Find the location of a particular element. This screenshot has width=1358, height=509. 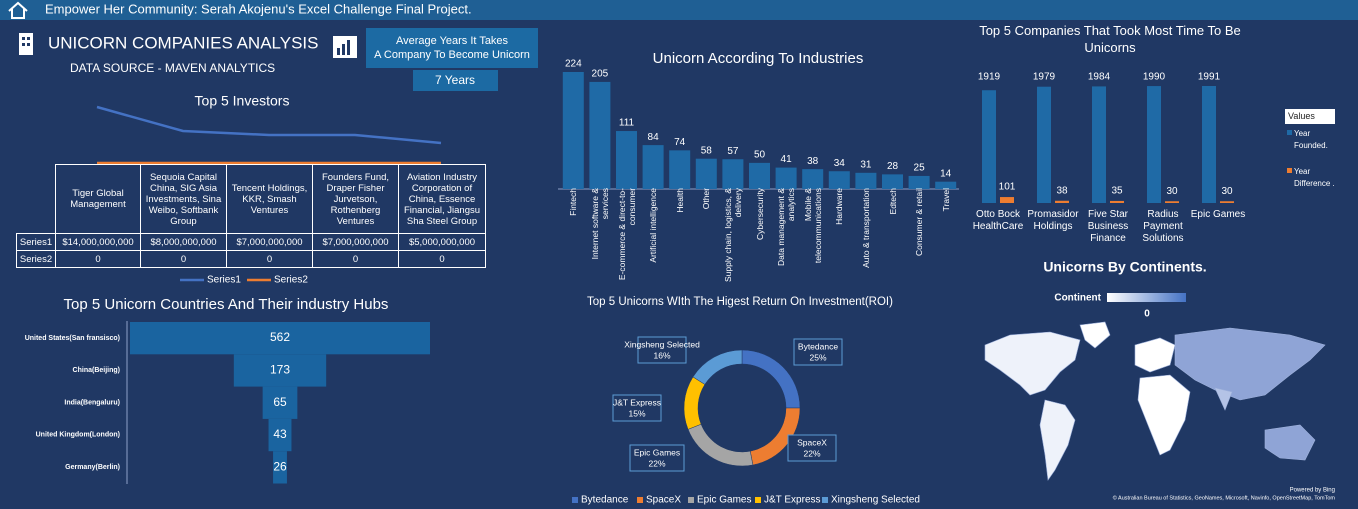

data-label: 31 is located at coordinates (866, 164).